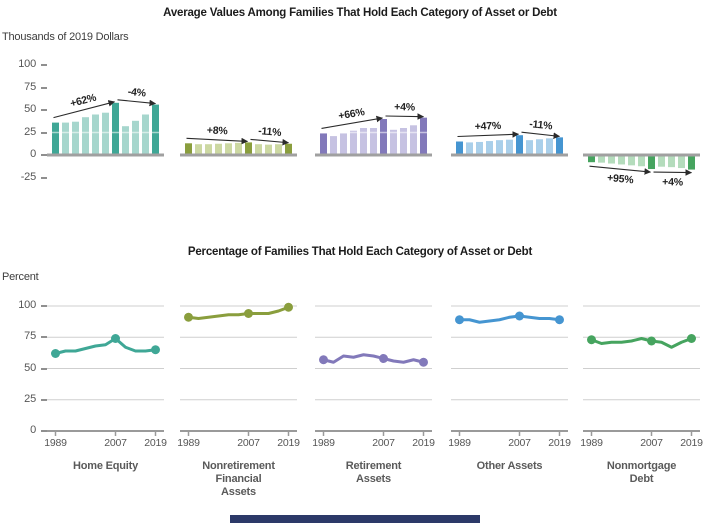 The width and height of the screenshot is (720, 523). What do you see at coordinates (641, 343) in the screenshot?
I see `line-nonmortgage-debt` at bounding box center [641, 343].